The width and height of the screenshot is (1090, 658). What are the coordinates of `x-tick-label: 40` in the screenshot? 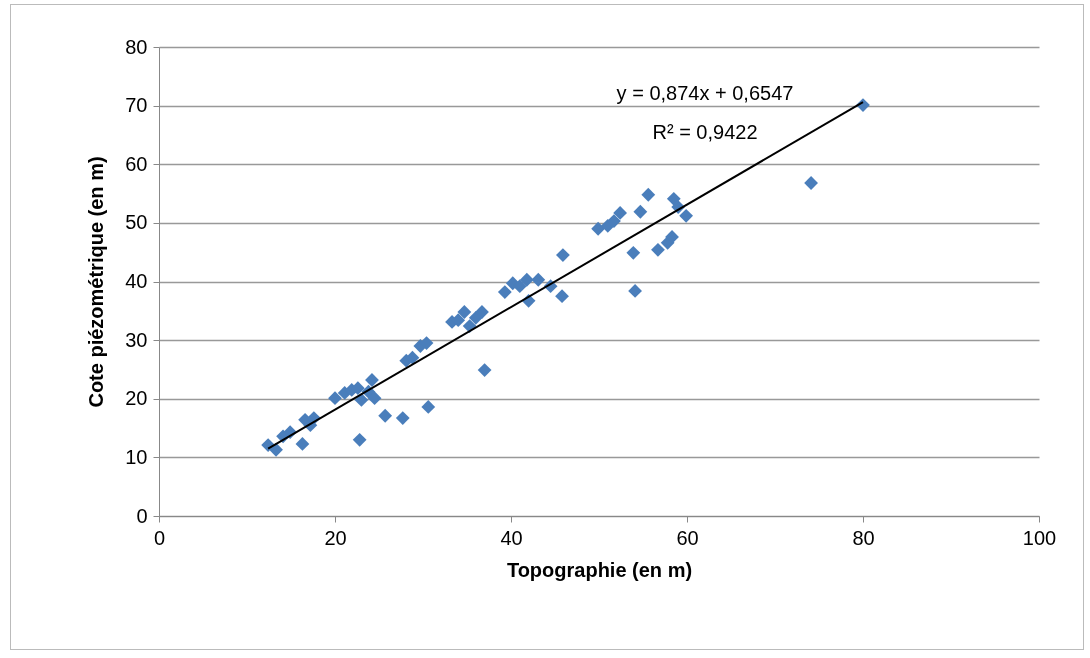 It's located at (511, 537).